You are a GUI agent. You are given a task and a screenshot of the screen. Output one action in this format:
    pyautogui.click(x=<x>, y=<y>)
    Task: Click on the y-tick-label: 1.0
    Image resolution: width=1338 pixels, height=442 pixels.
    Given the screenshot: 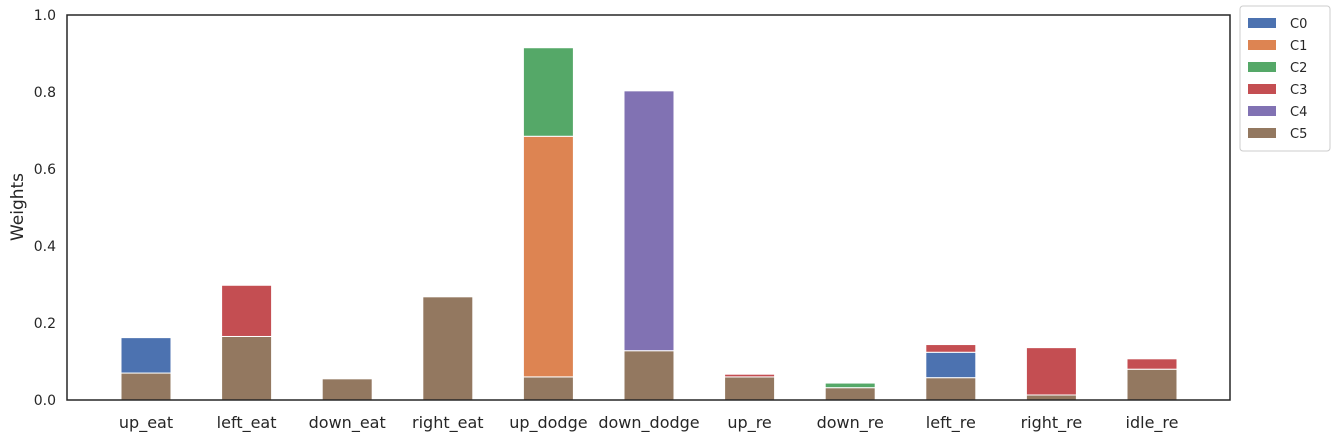 What is the action you would take?
    pyautogui.click(x=45, y=16)
    